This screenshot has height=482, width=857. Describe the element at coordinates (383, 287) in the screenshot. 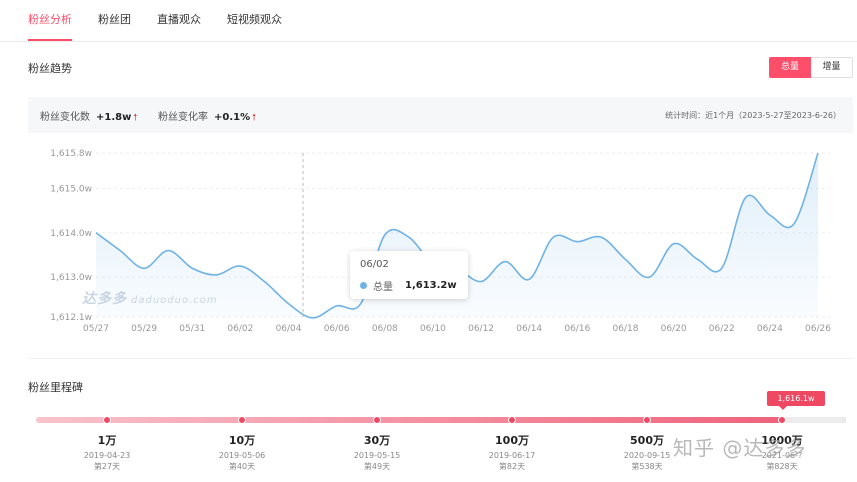

I see `tooltip-series-name: 总量` at that location.